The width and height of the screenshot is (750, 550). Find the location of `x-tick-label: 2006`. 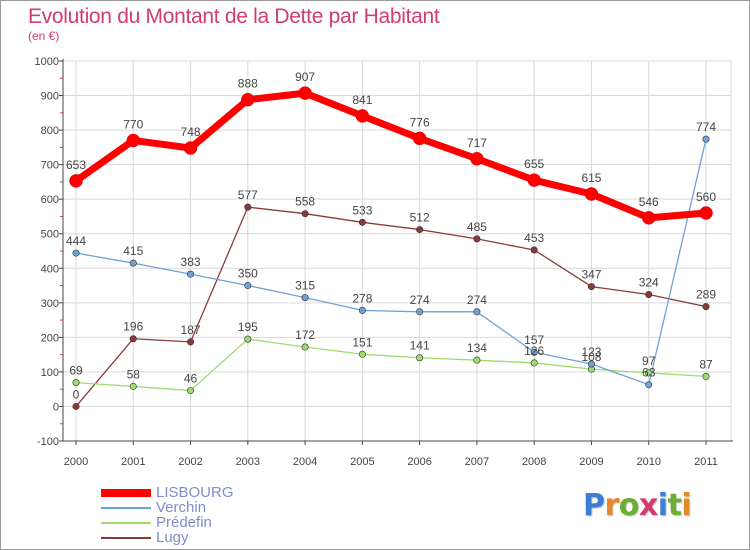

x-tick-label: 2006 is located at coordinates (419, 462).